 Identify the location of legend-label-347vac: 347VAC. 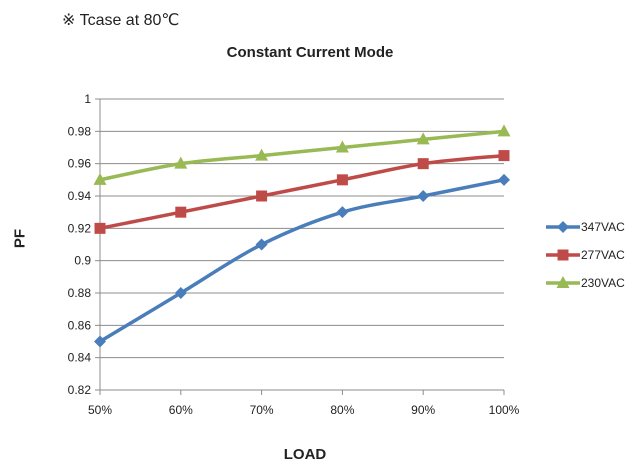
(603, 227).